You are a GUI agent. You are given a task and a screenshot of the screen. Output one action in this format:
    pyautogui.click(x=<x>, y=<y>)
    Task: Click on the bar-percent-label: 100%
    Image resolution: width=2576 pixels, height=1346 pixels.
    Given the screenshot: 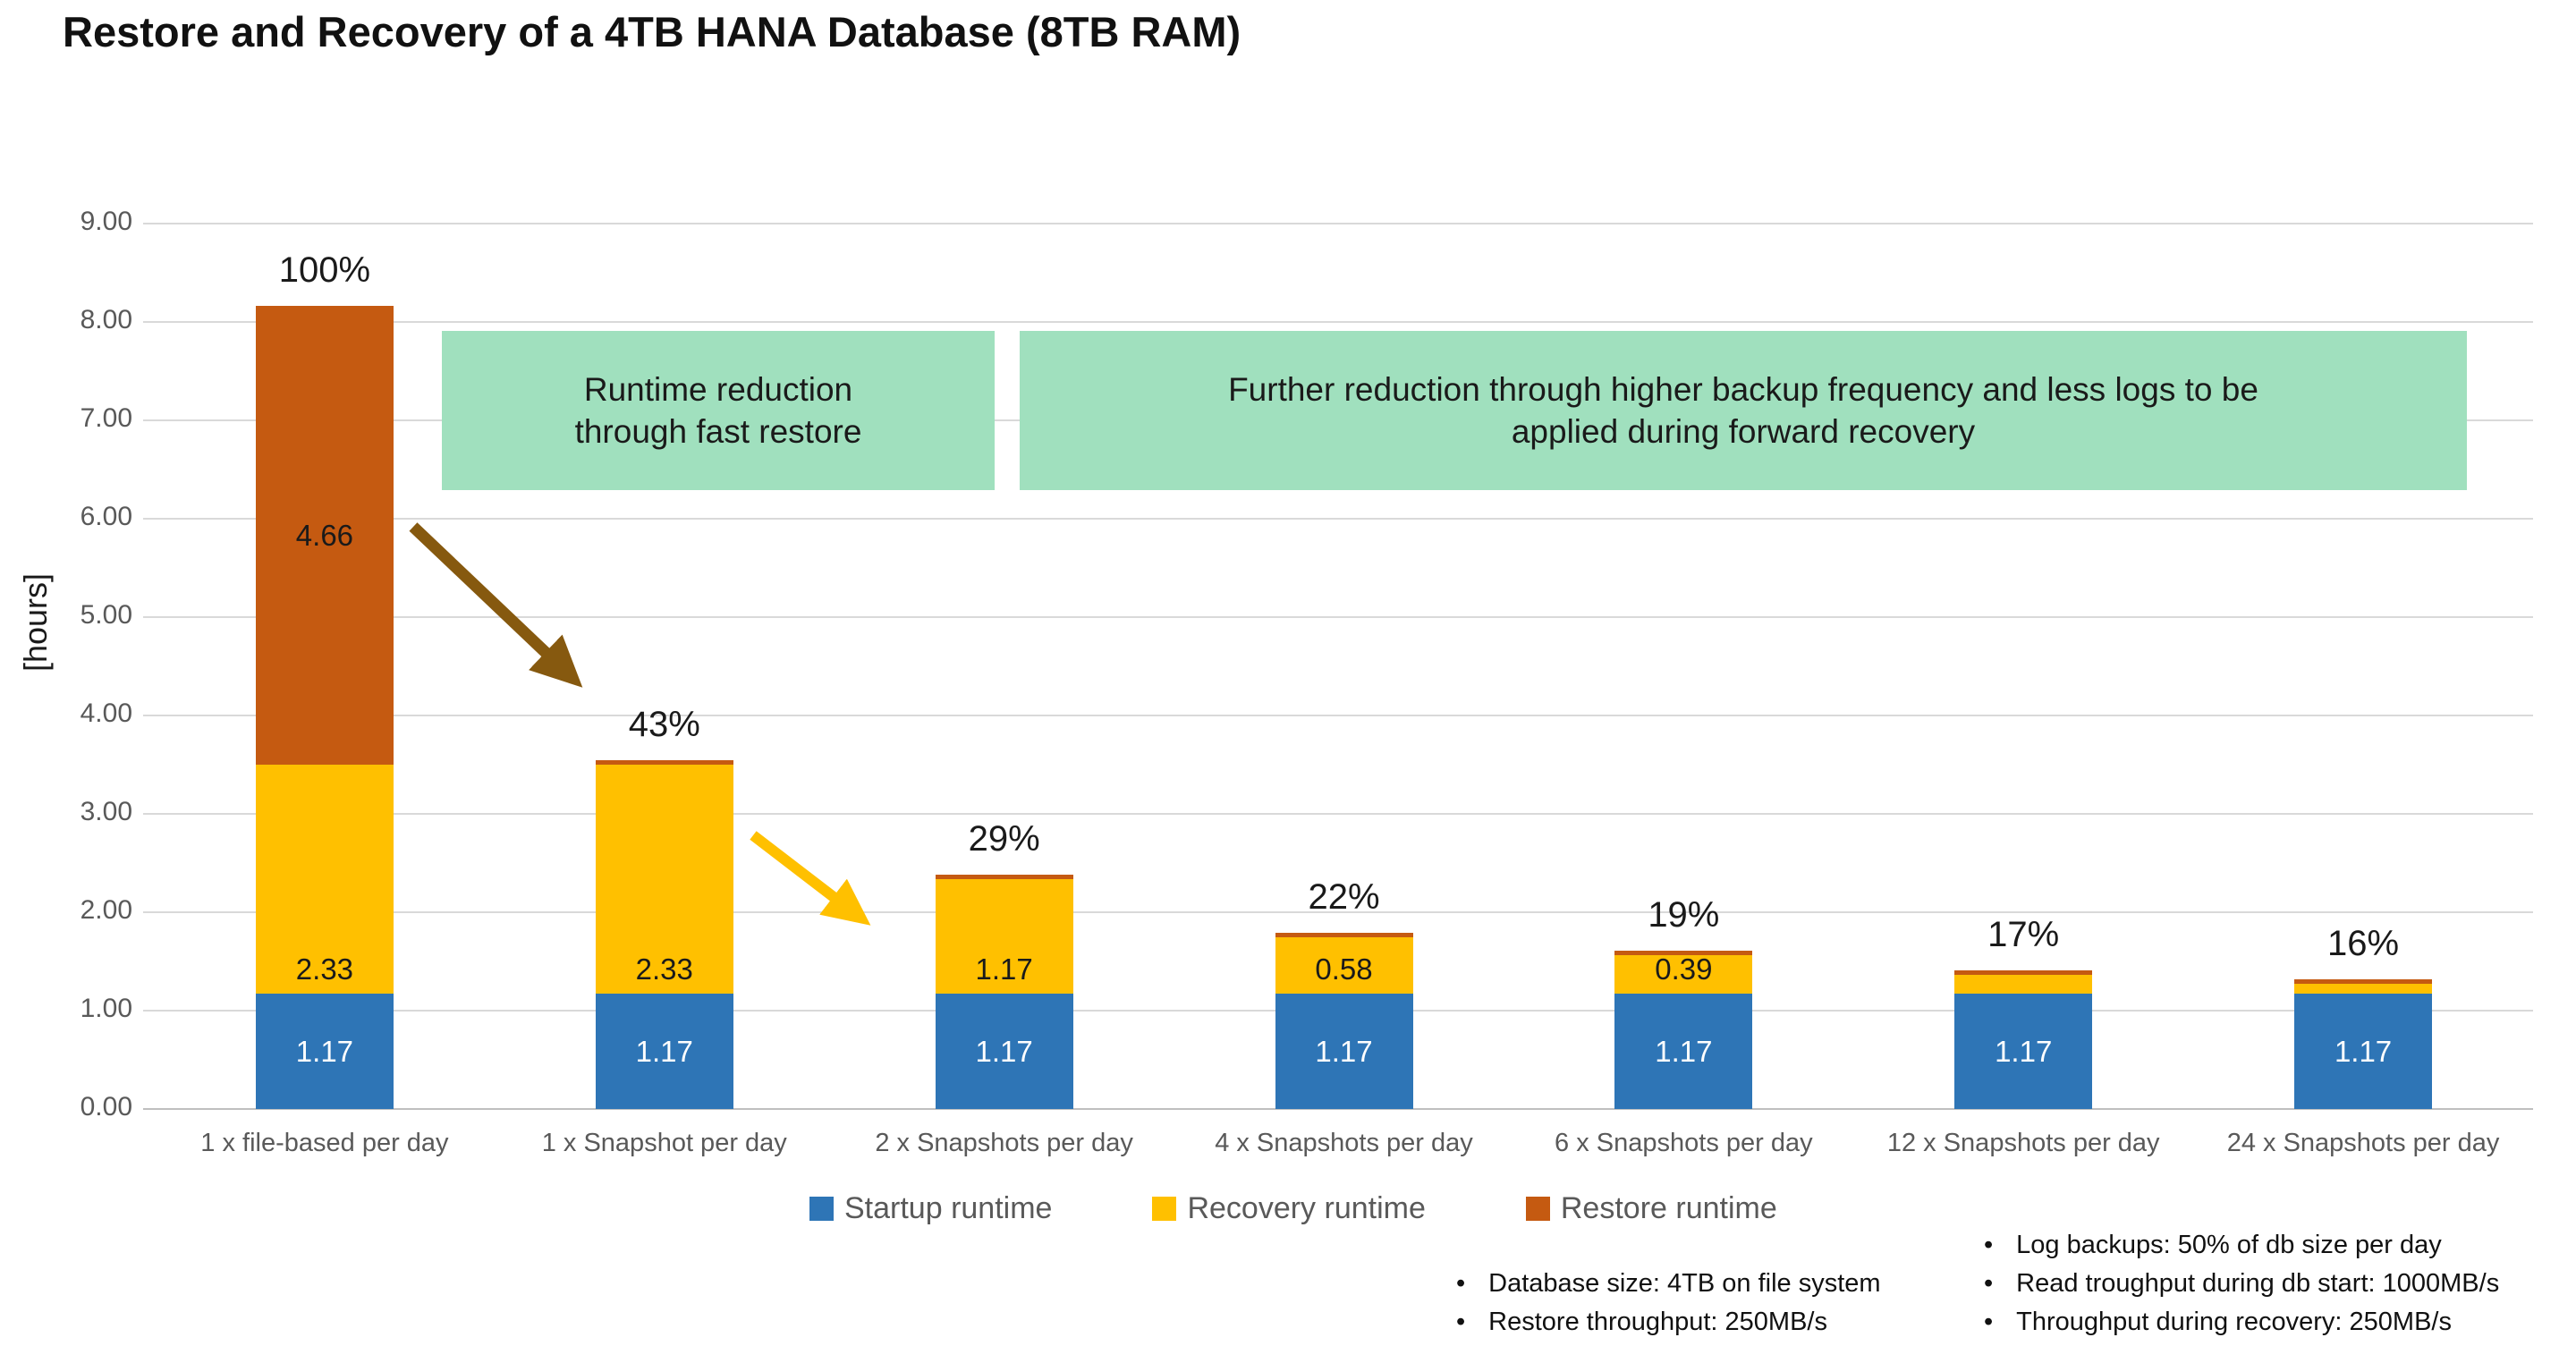 What is the action you would take?
    pyautogui.click(x=324, y=270)
    